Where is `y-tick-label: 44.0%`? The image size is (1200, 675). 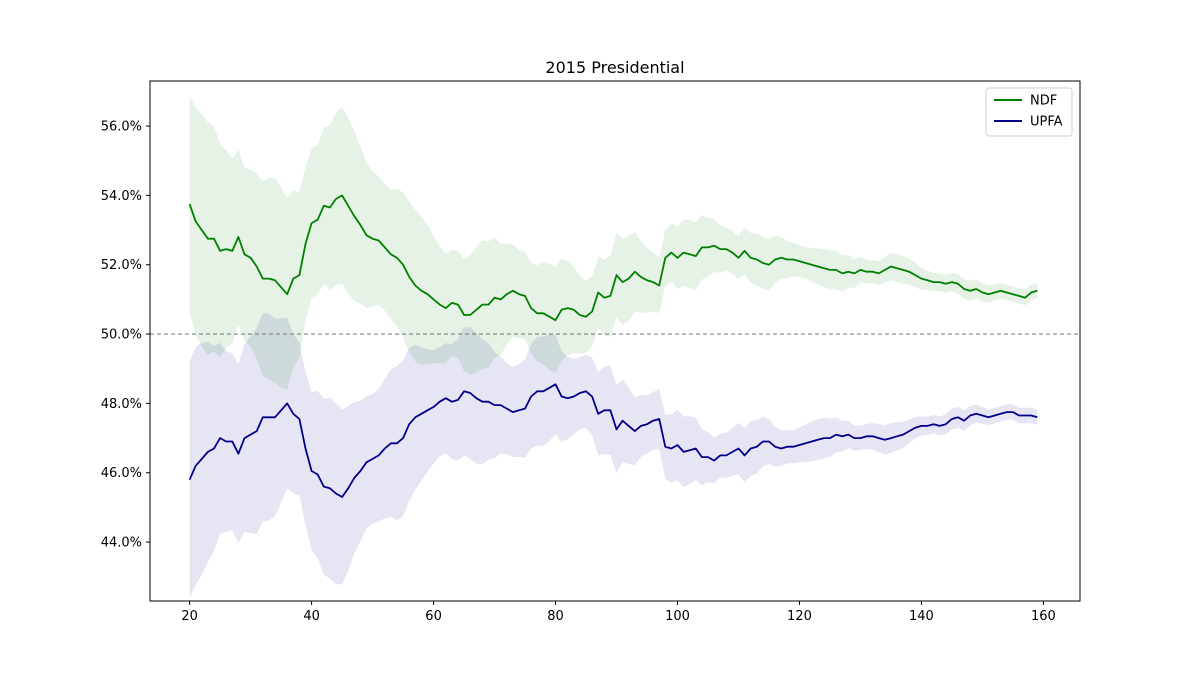
y-tick-label: 44.0% is located at coordinates (121, 543).